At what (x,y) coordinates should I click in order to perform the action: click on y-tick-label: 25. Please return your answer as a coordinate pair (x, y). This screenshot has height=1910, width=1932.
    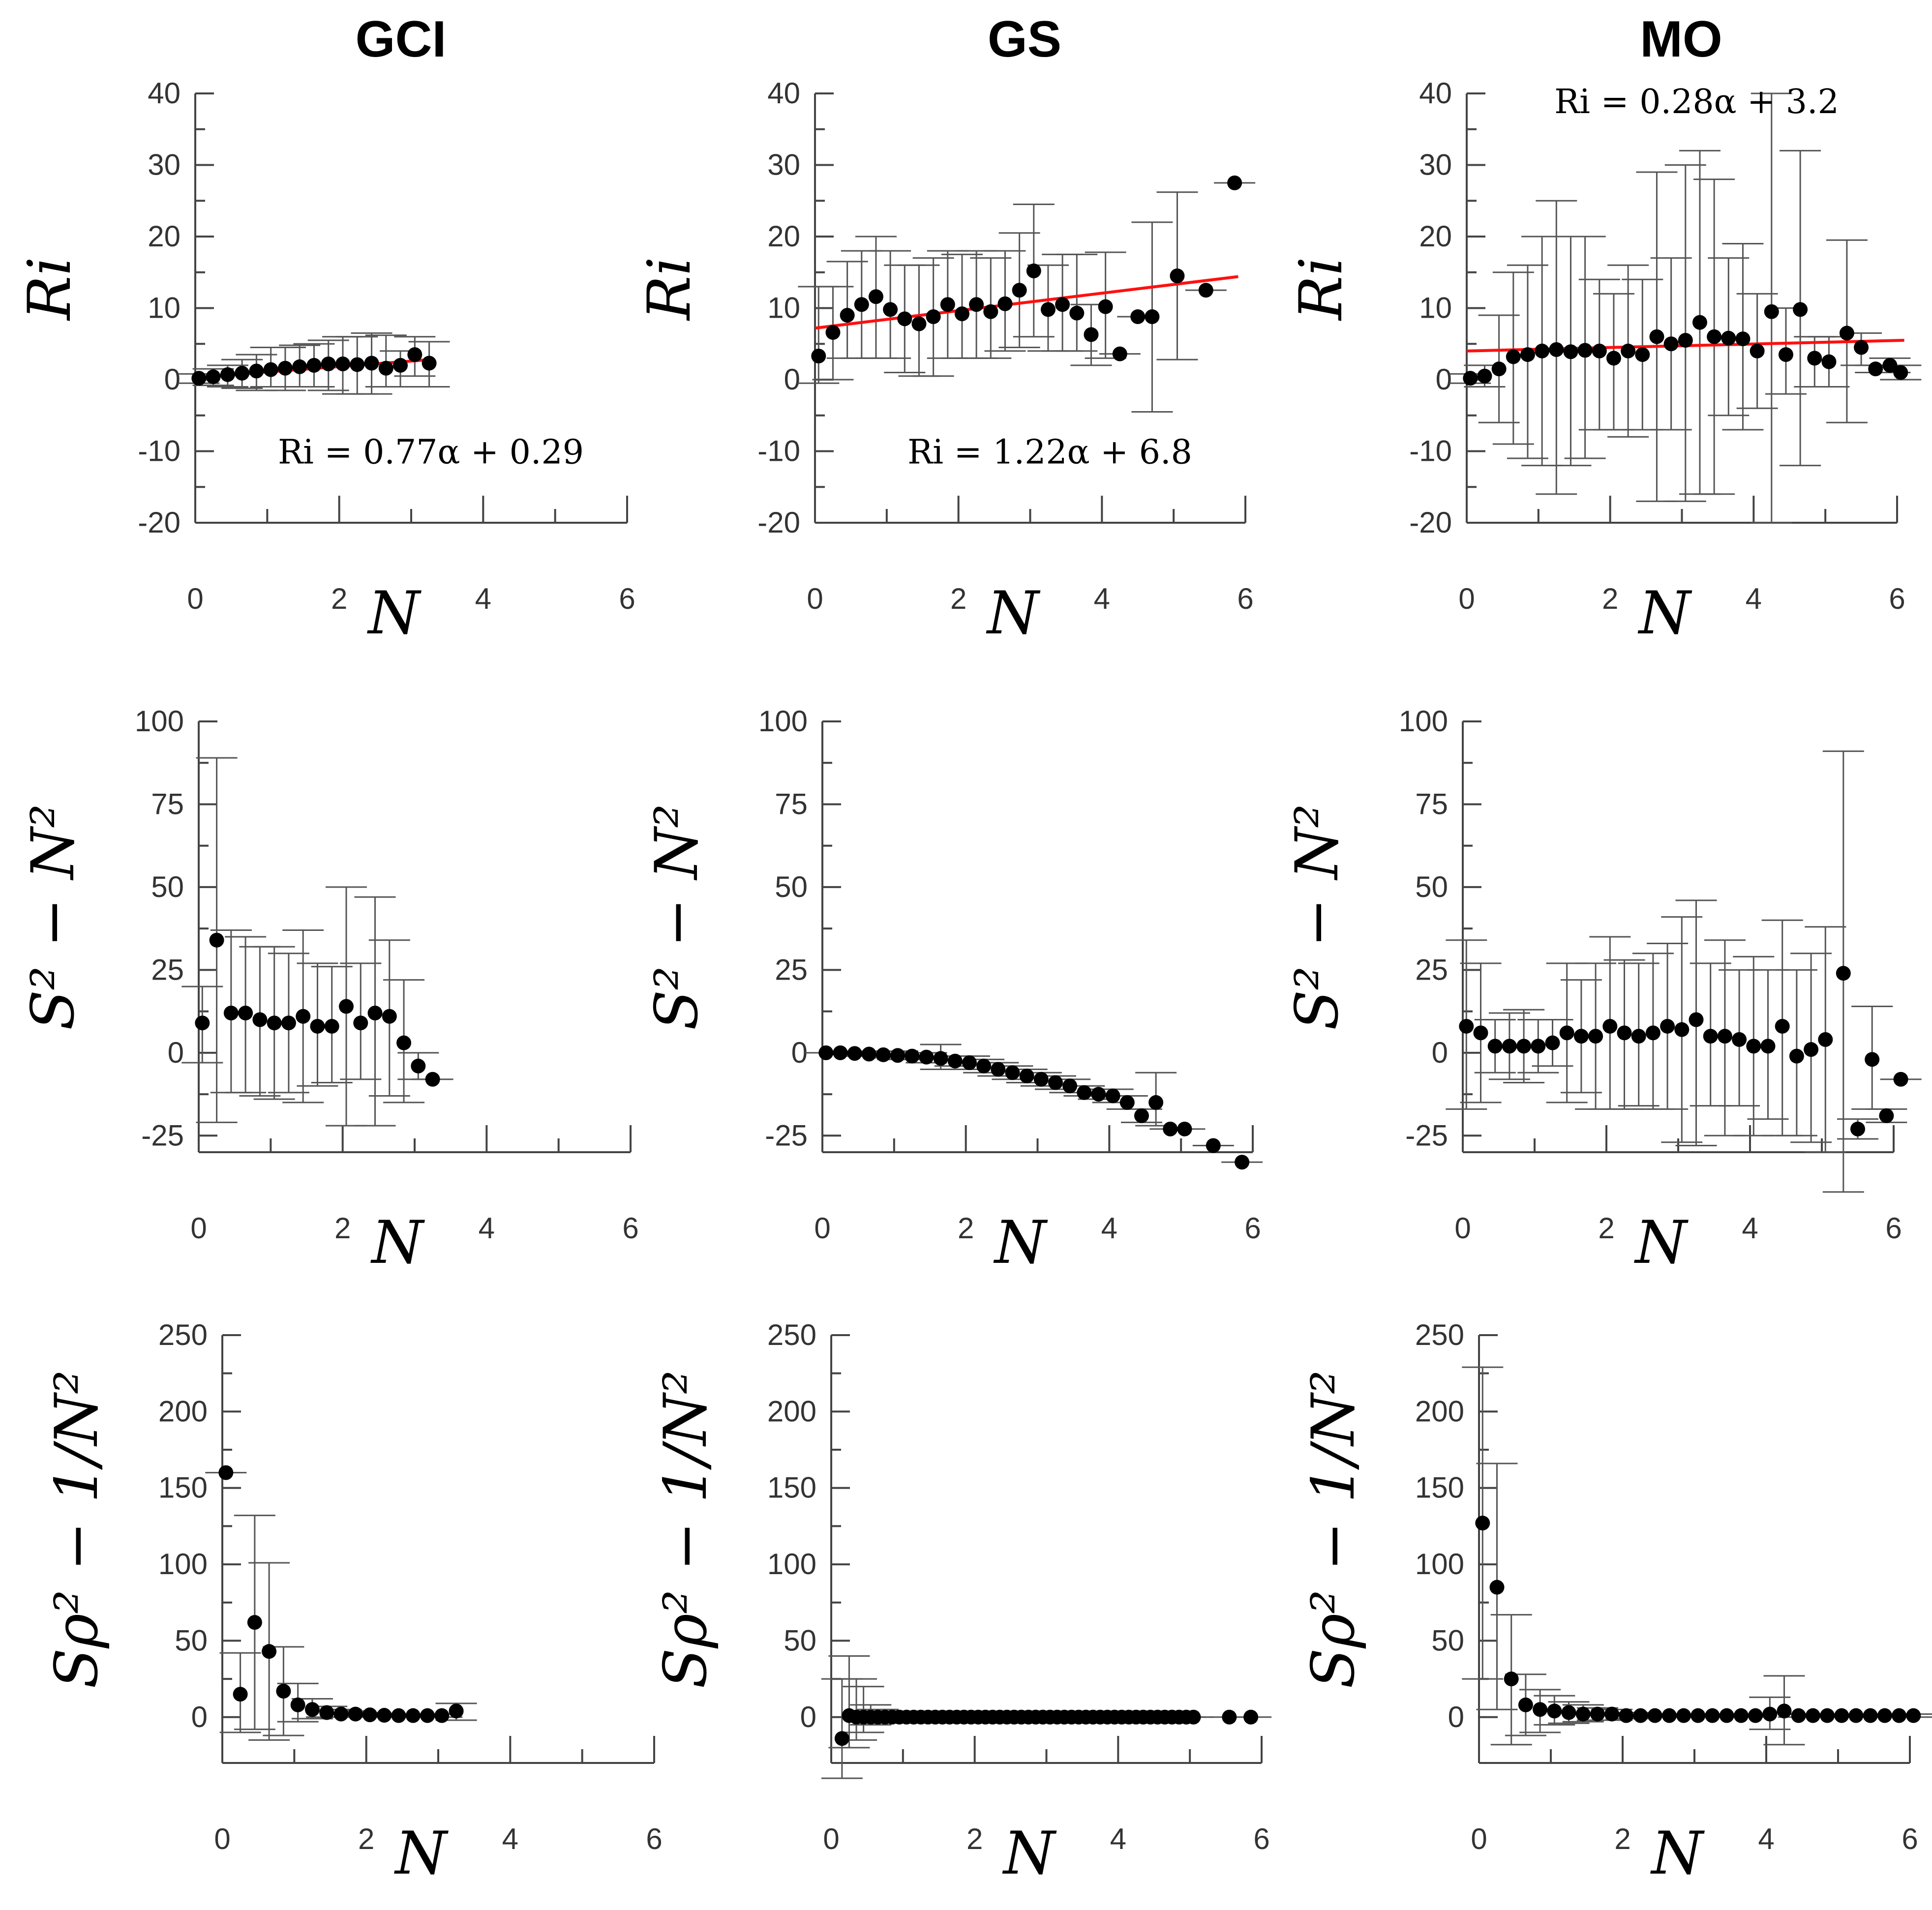
    Looking at the image, I should click on (1432, 969).